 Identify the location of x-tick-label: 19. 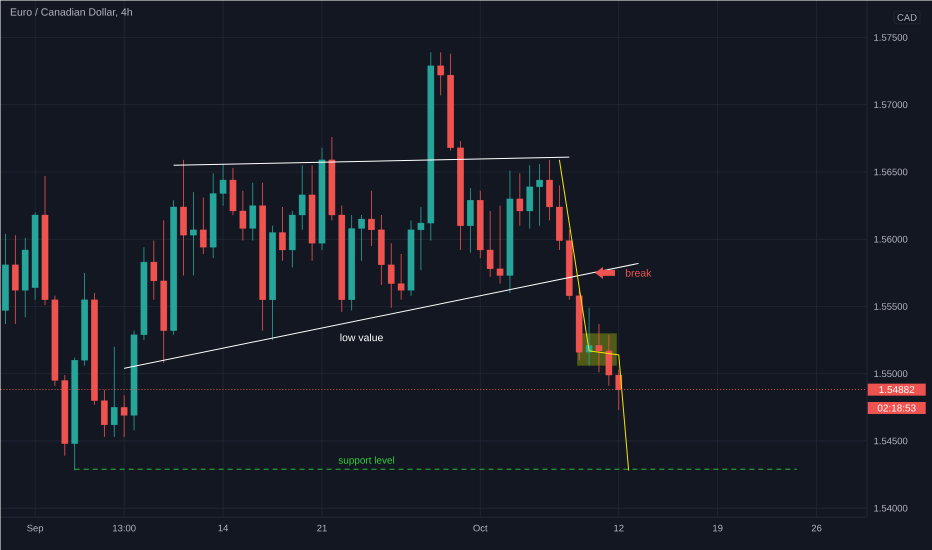
(717, 528).